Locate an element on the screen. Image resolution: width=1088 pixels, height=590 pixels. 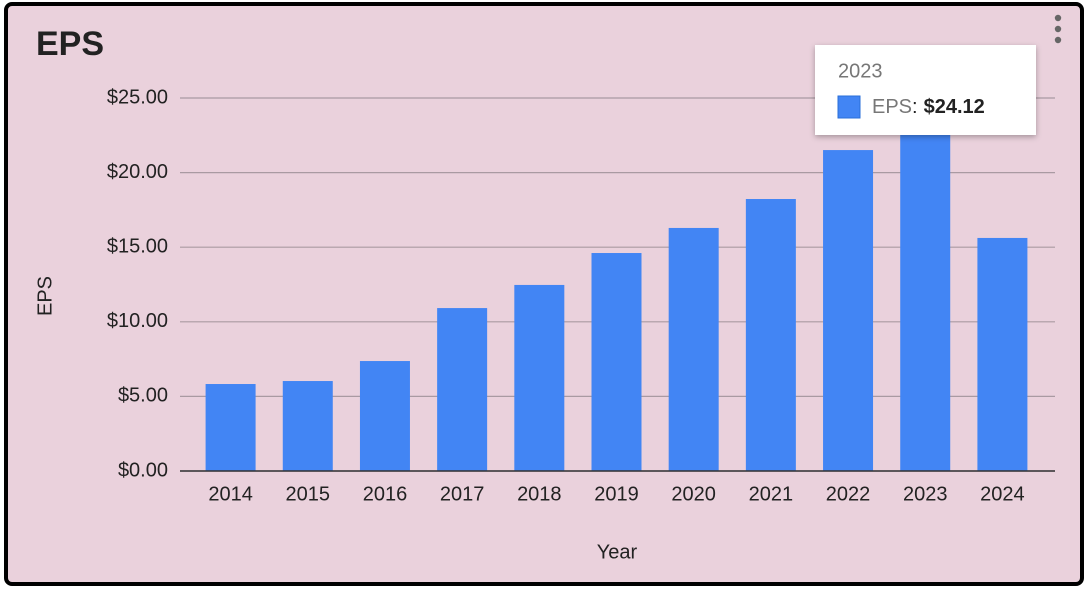
tooltip-swatch is located at coordinates (849, 107).